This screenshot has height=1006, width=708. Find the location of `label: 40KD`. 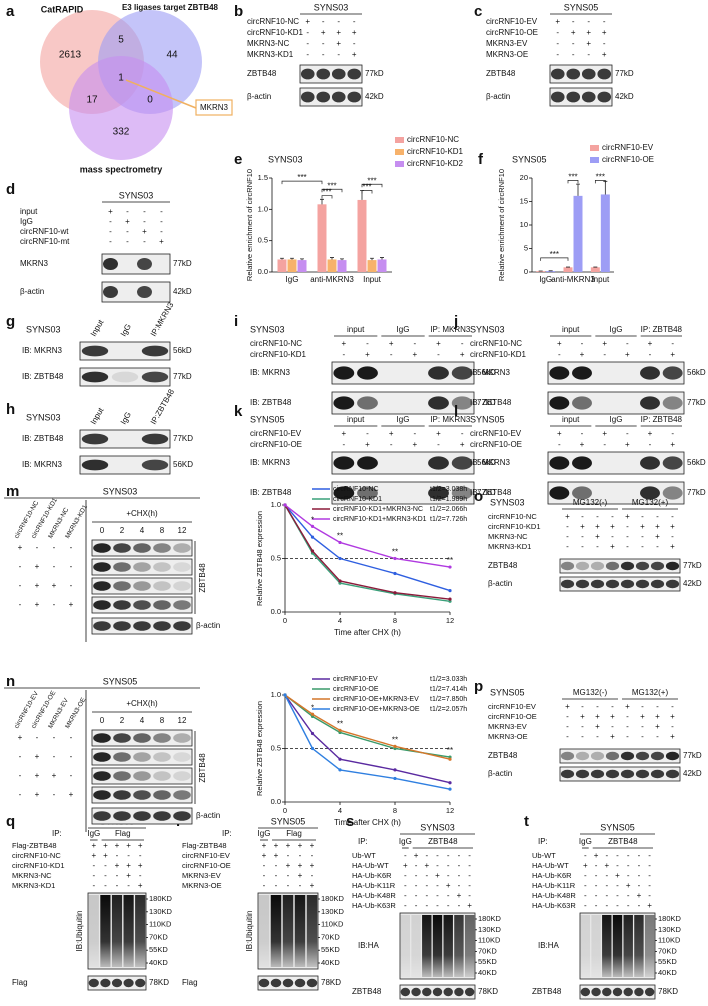

label: 40KD is located at coordinates (158, 962).